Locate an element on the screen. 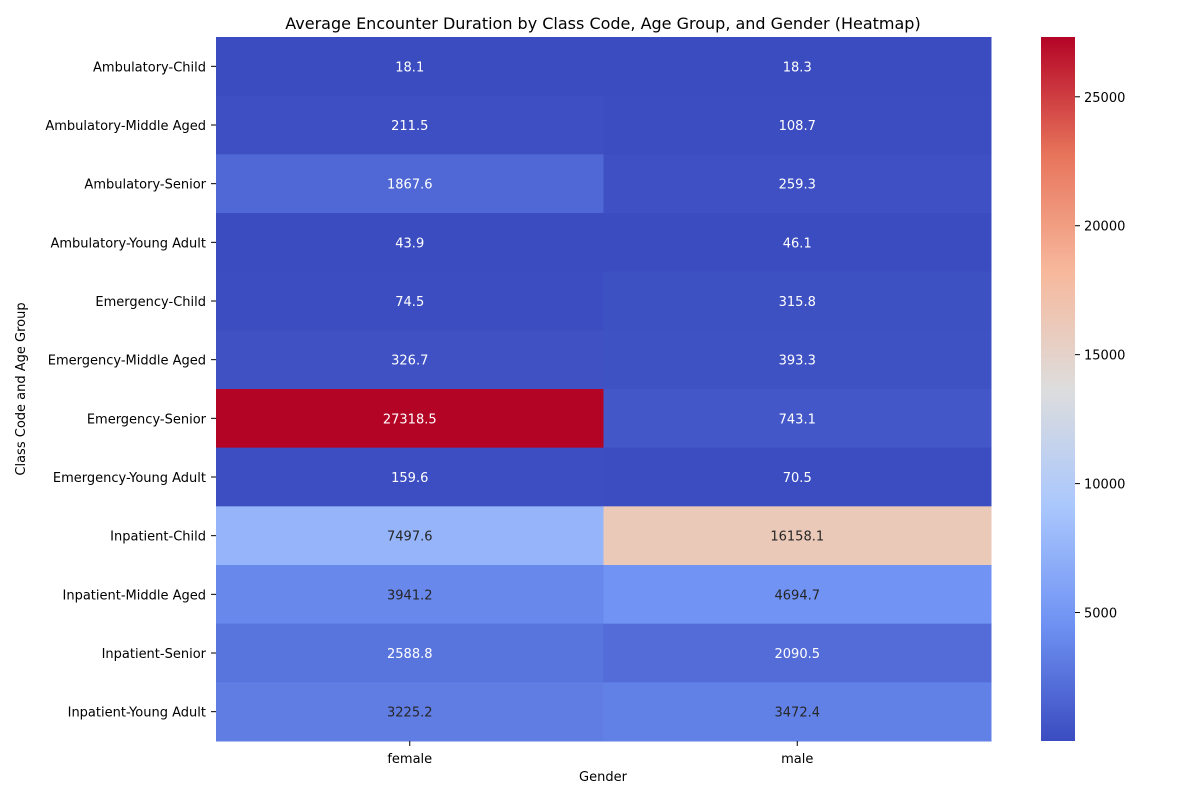 The height and width of the screenshot is (800, 1200). heatmap-cell-value: 1867.6 is located at coordinates (410, 185).